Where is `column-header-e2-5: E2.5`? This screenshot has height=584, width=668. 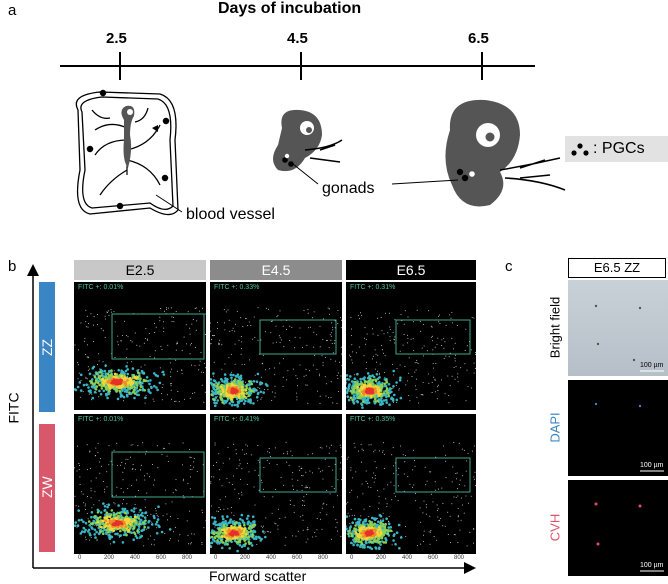
column-header-e2-5: E2.5 is located at coordinates (140, 270).